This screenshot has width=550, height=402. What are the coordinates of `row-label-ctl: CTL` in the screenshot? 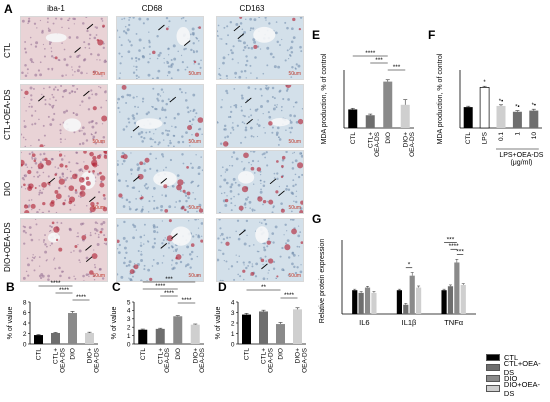 It's located at (7, 50).